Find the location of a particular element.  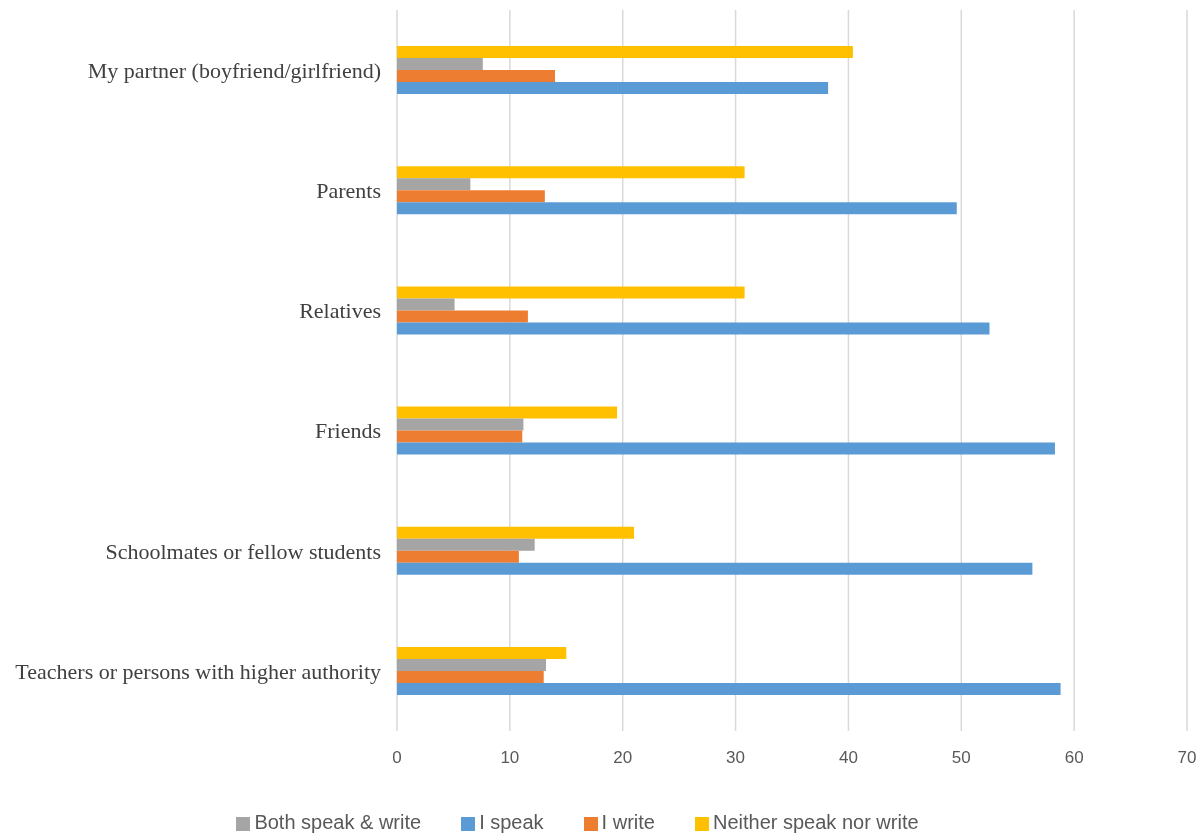

legend-label: I speak is located at coordinates (511, 822).